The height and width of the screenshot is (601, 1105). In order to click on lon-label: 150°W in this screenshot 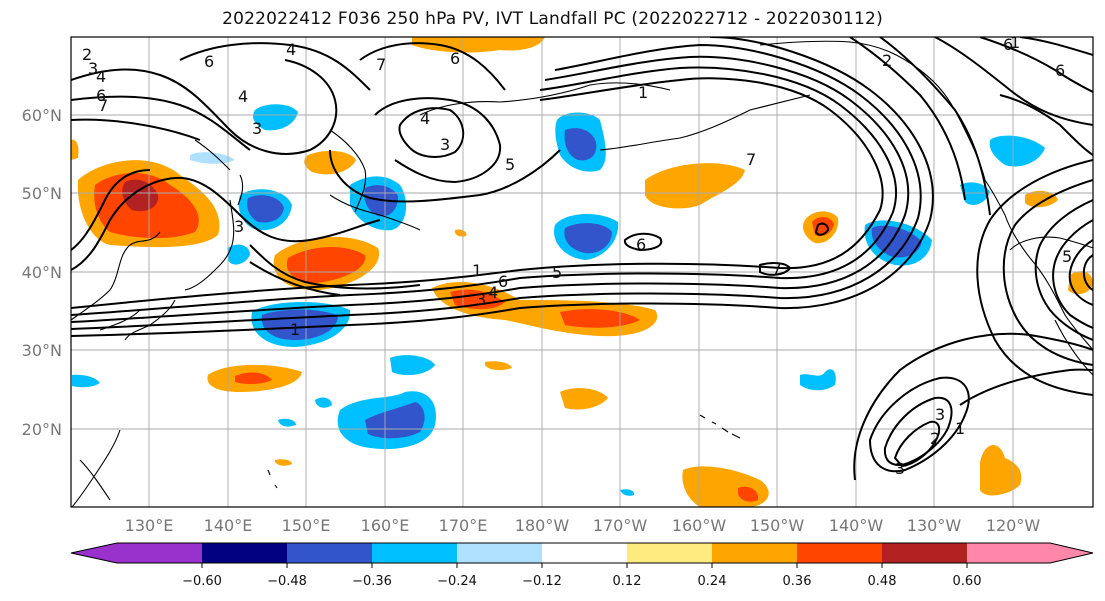, I will do `click(777, 525)`.